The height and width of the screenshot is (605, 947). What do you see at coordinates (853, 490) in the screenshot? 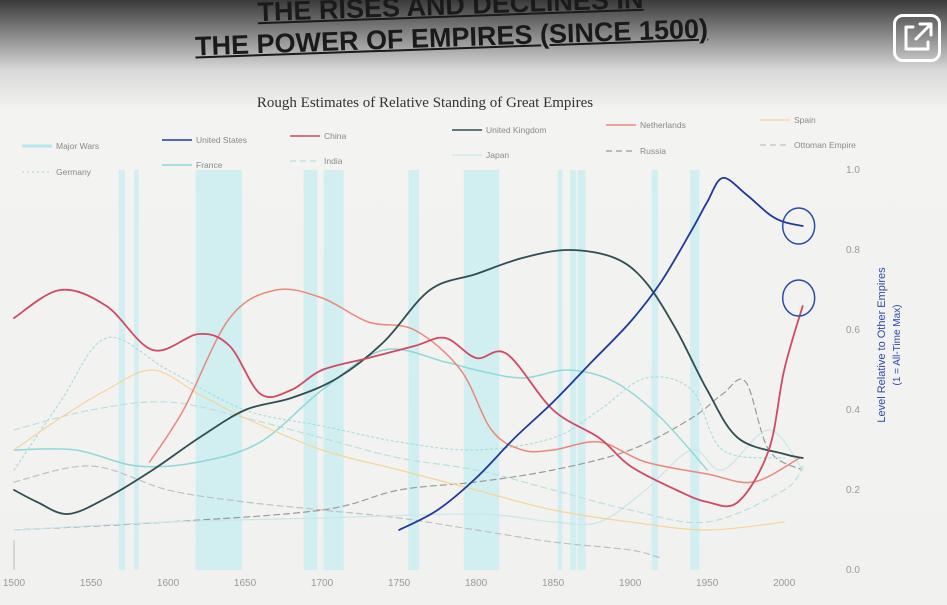
I see `y-tick-0.2: 0.2` at bounding box center [853, 490].